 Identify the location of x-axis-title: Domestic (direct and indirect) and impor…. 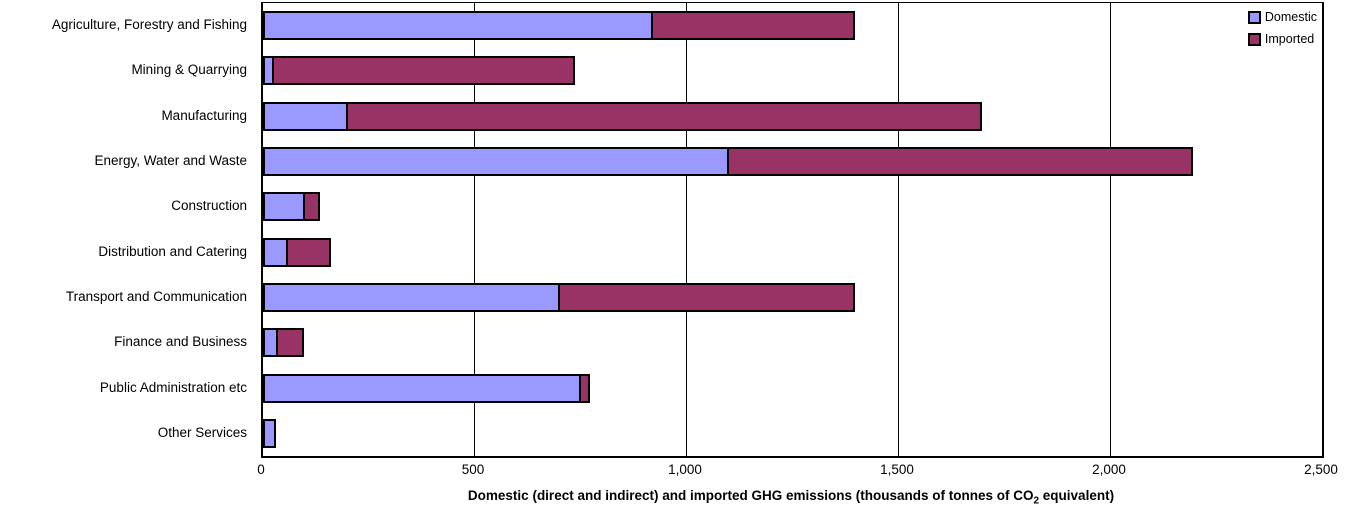
(791, 497).